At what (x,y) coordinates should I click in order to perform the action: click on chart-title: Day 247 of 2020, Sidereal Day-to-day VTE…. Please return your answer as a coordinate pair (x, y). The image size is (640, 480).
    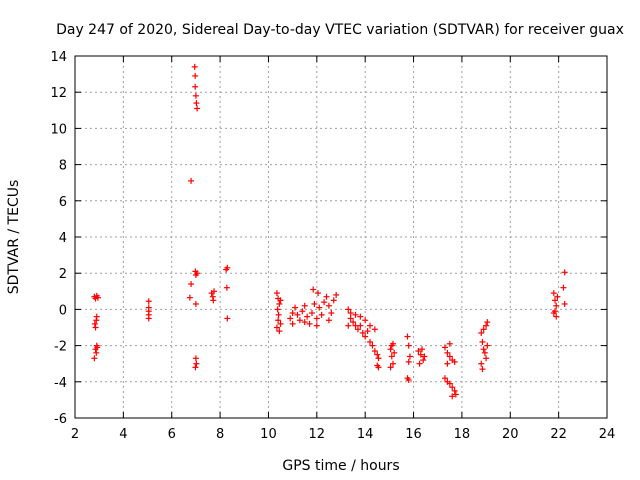
    Looking at the image, I should click on (340, 30).